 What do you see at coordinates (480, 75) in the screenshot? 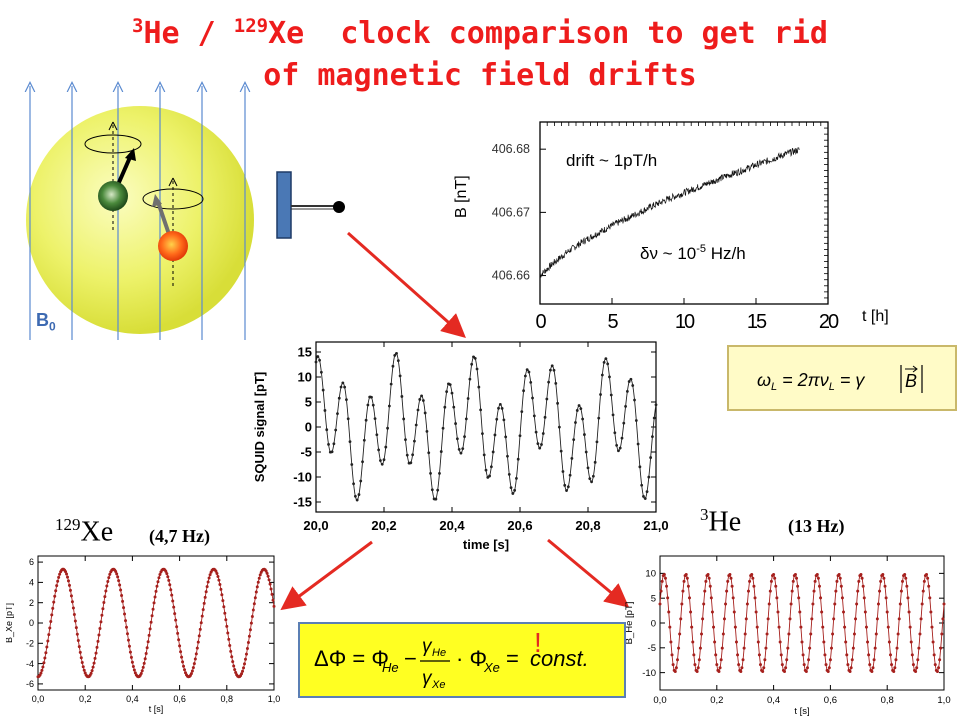
I see `slide-title-line2: of magnetic field drifts` at bounding box center [480, 75].